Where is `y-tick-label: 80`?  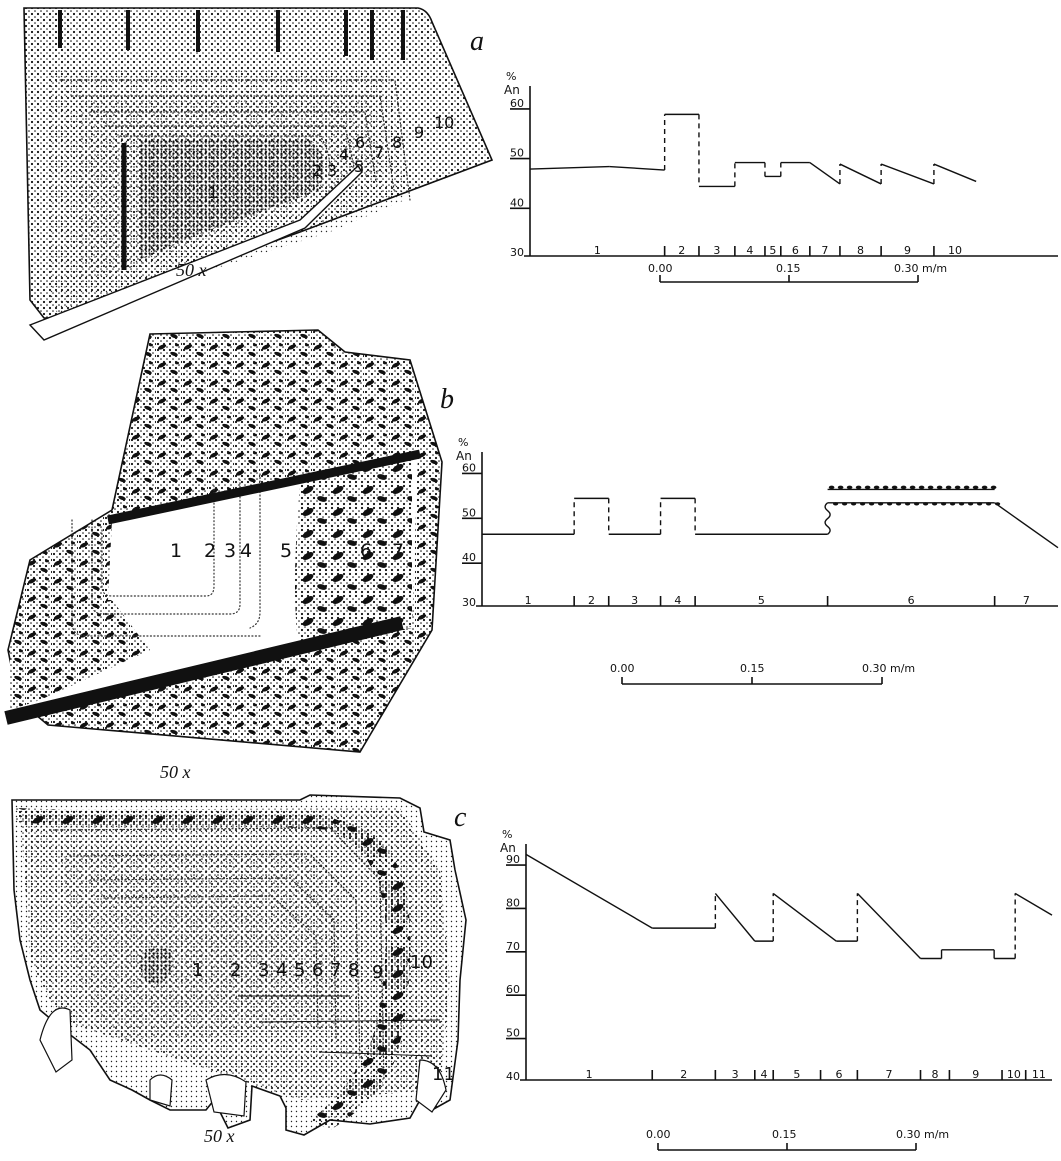
y-tick-label: 80 is located at coordinates (513, 902).